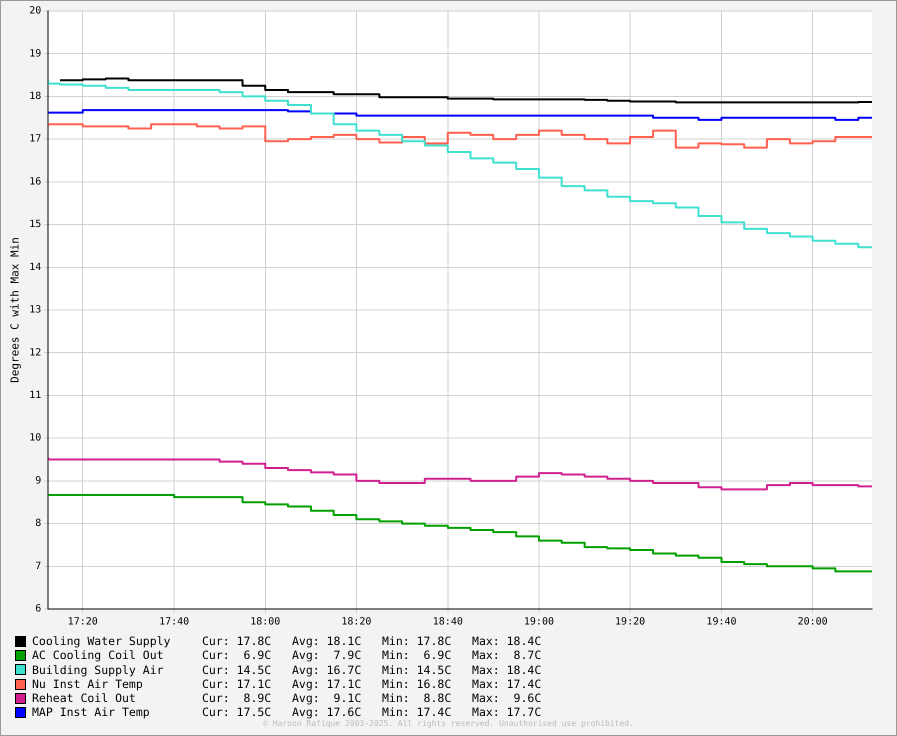 This screenshot has width=897, height=736. Describe the element at coordinates (35, 310) in the screenshot. I see `y-tick-label: 13` at that location.